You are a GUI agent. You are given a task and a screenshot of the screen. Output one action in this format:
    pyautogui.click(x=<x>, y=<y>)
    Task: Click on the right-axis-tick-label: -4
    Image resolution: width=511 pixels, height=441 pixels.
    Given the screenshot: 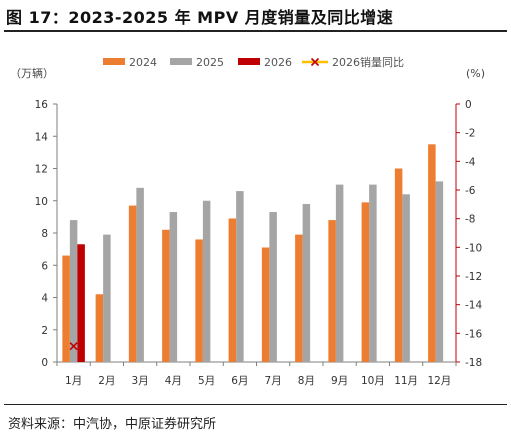 What is the action you would take?
    pyautogui.click(x=470, y=162)
    